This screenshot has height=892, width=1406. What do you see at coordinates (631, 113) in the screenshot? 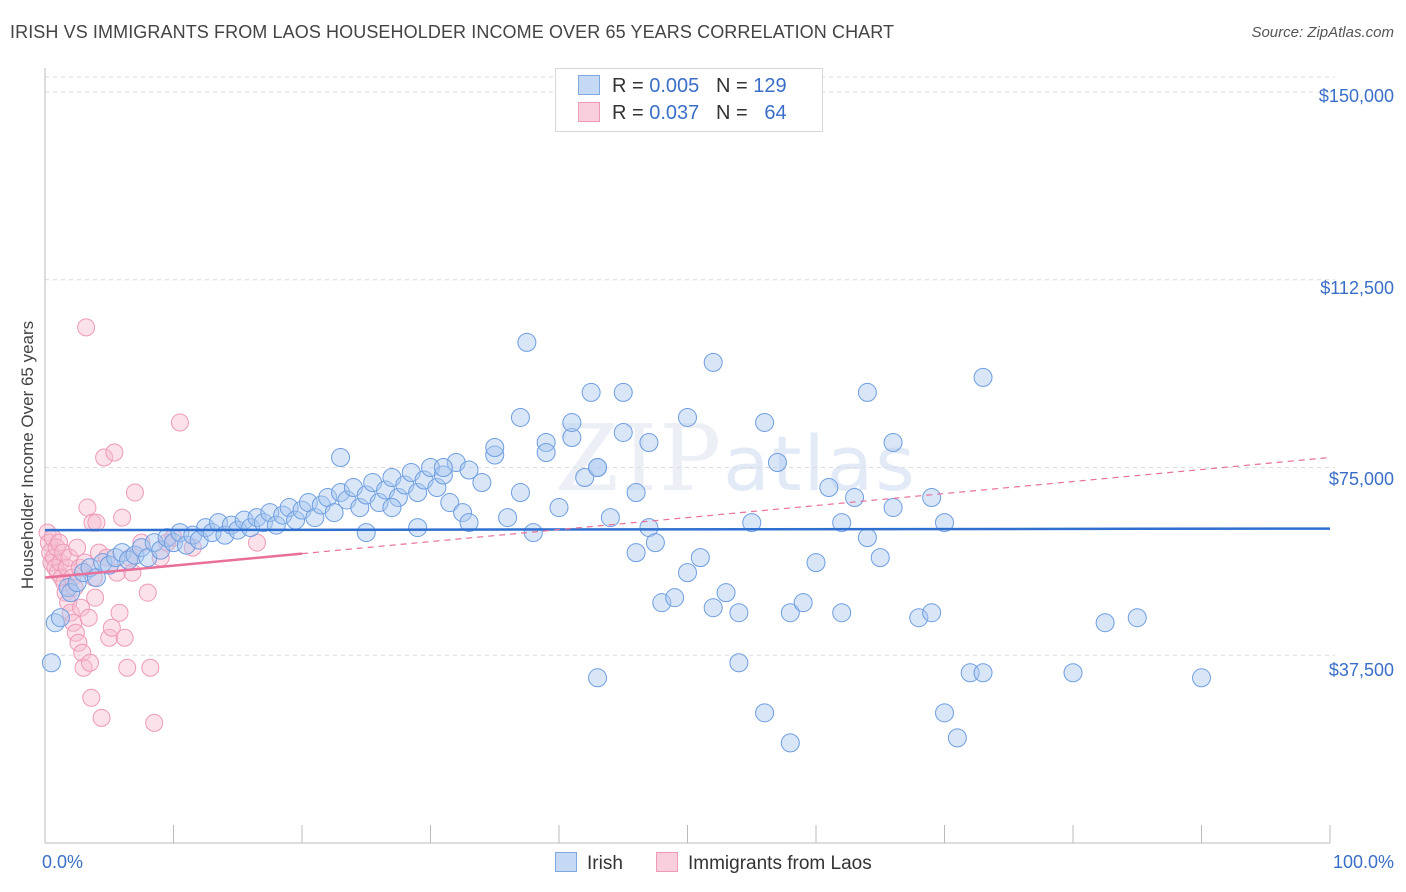
I see `laos-r-label: R =` at bounding box center [631, 113].